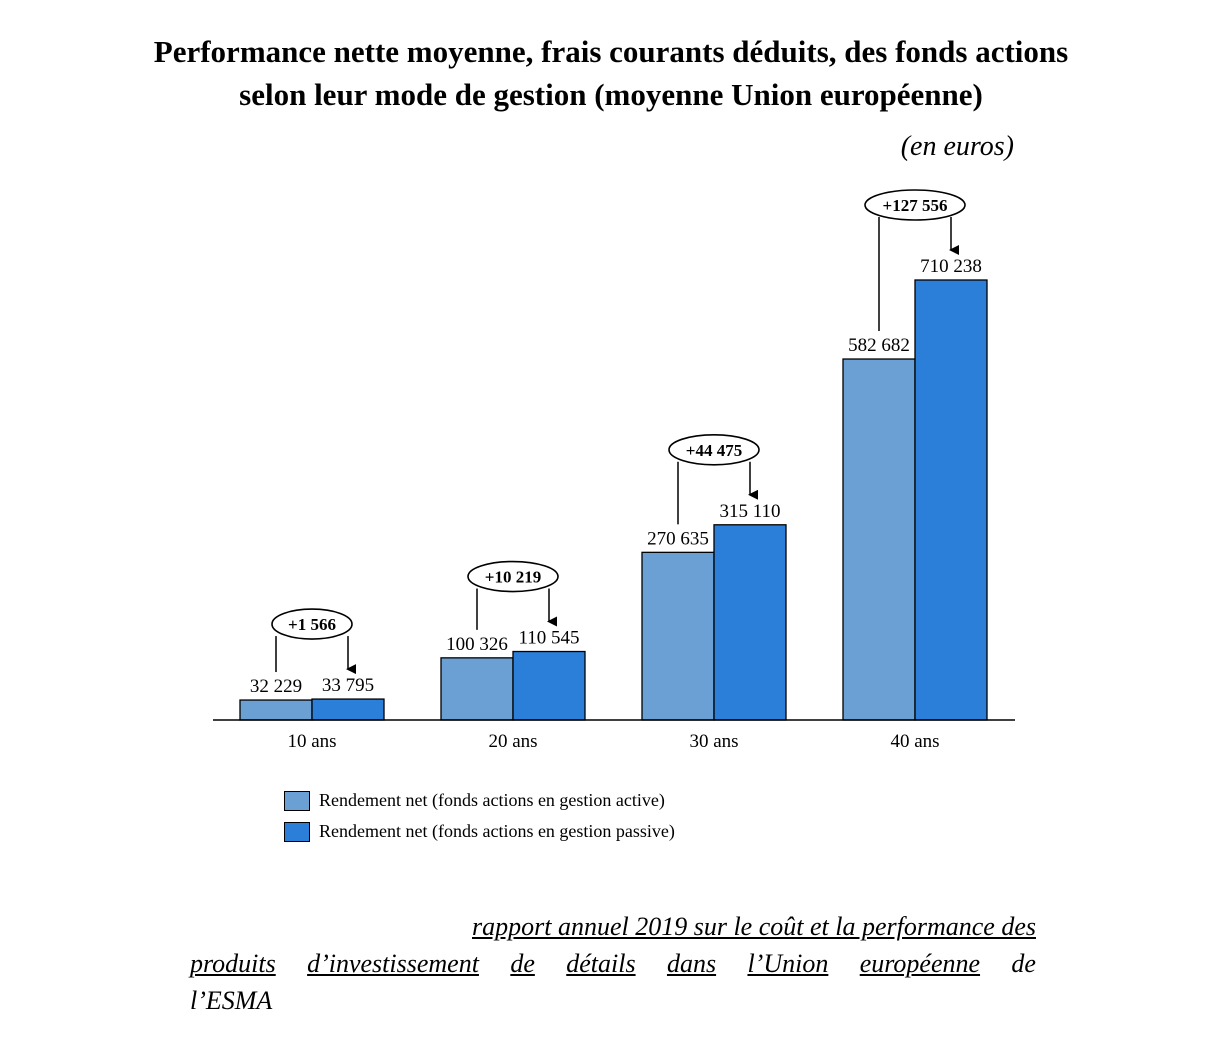 The width and height of the screenshot is (1222, 1060). What do you see at coordinates (231, 1000) in the screenshot?
I see `source-line3: l’ESMA` at bounding box center [231, 1000].